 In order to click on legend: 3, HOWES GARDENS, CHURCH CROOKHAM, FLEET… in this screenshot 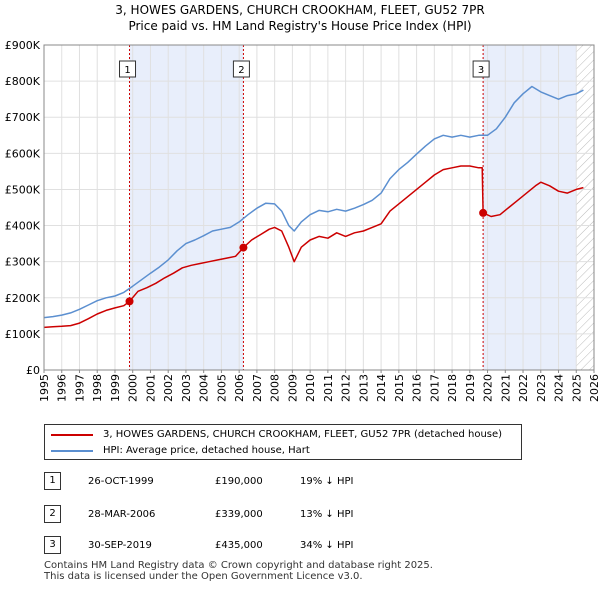, I will do `click(283, 442)`.